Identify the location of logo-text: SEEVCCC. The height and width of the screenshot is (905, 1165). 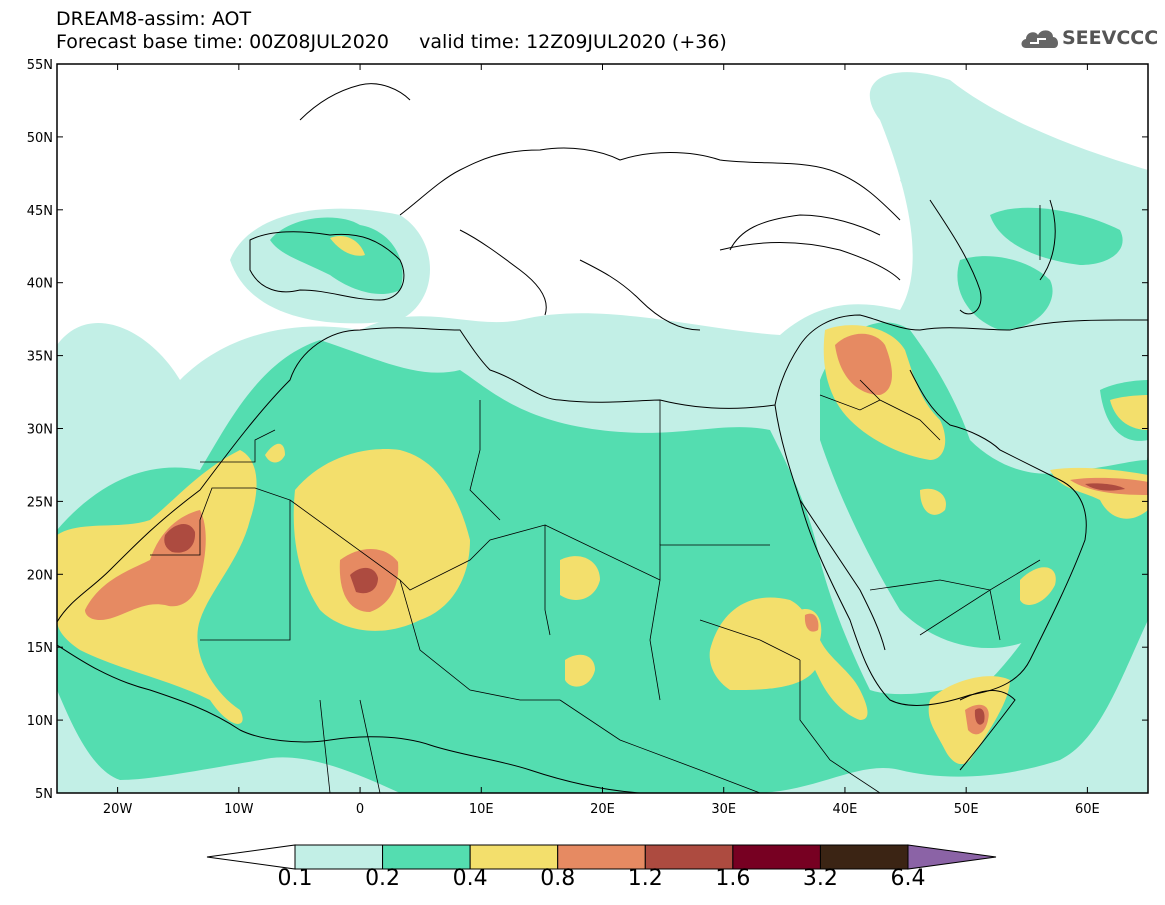
(1110, 38).